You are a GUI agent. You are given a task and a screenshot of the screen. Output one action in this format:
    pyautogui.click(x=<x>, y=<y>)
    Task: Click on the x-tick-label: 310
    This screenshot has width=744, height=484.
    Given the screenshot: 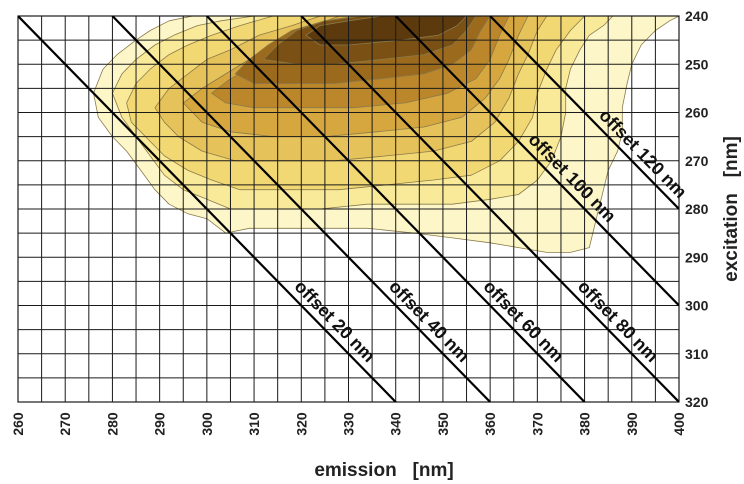 What is the action you would take?
    pyautogui.click(x=254, y=424)
    